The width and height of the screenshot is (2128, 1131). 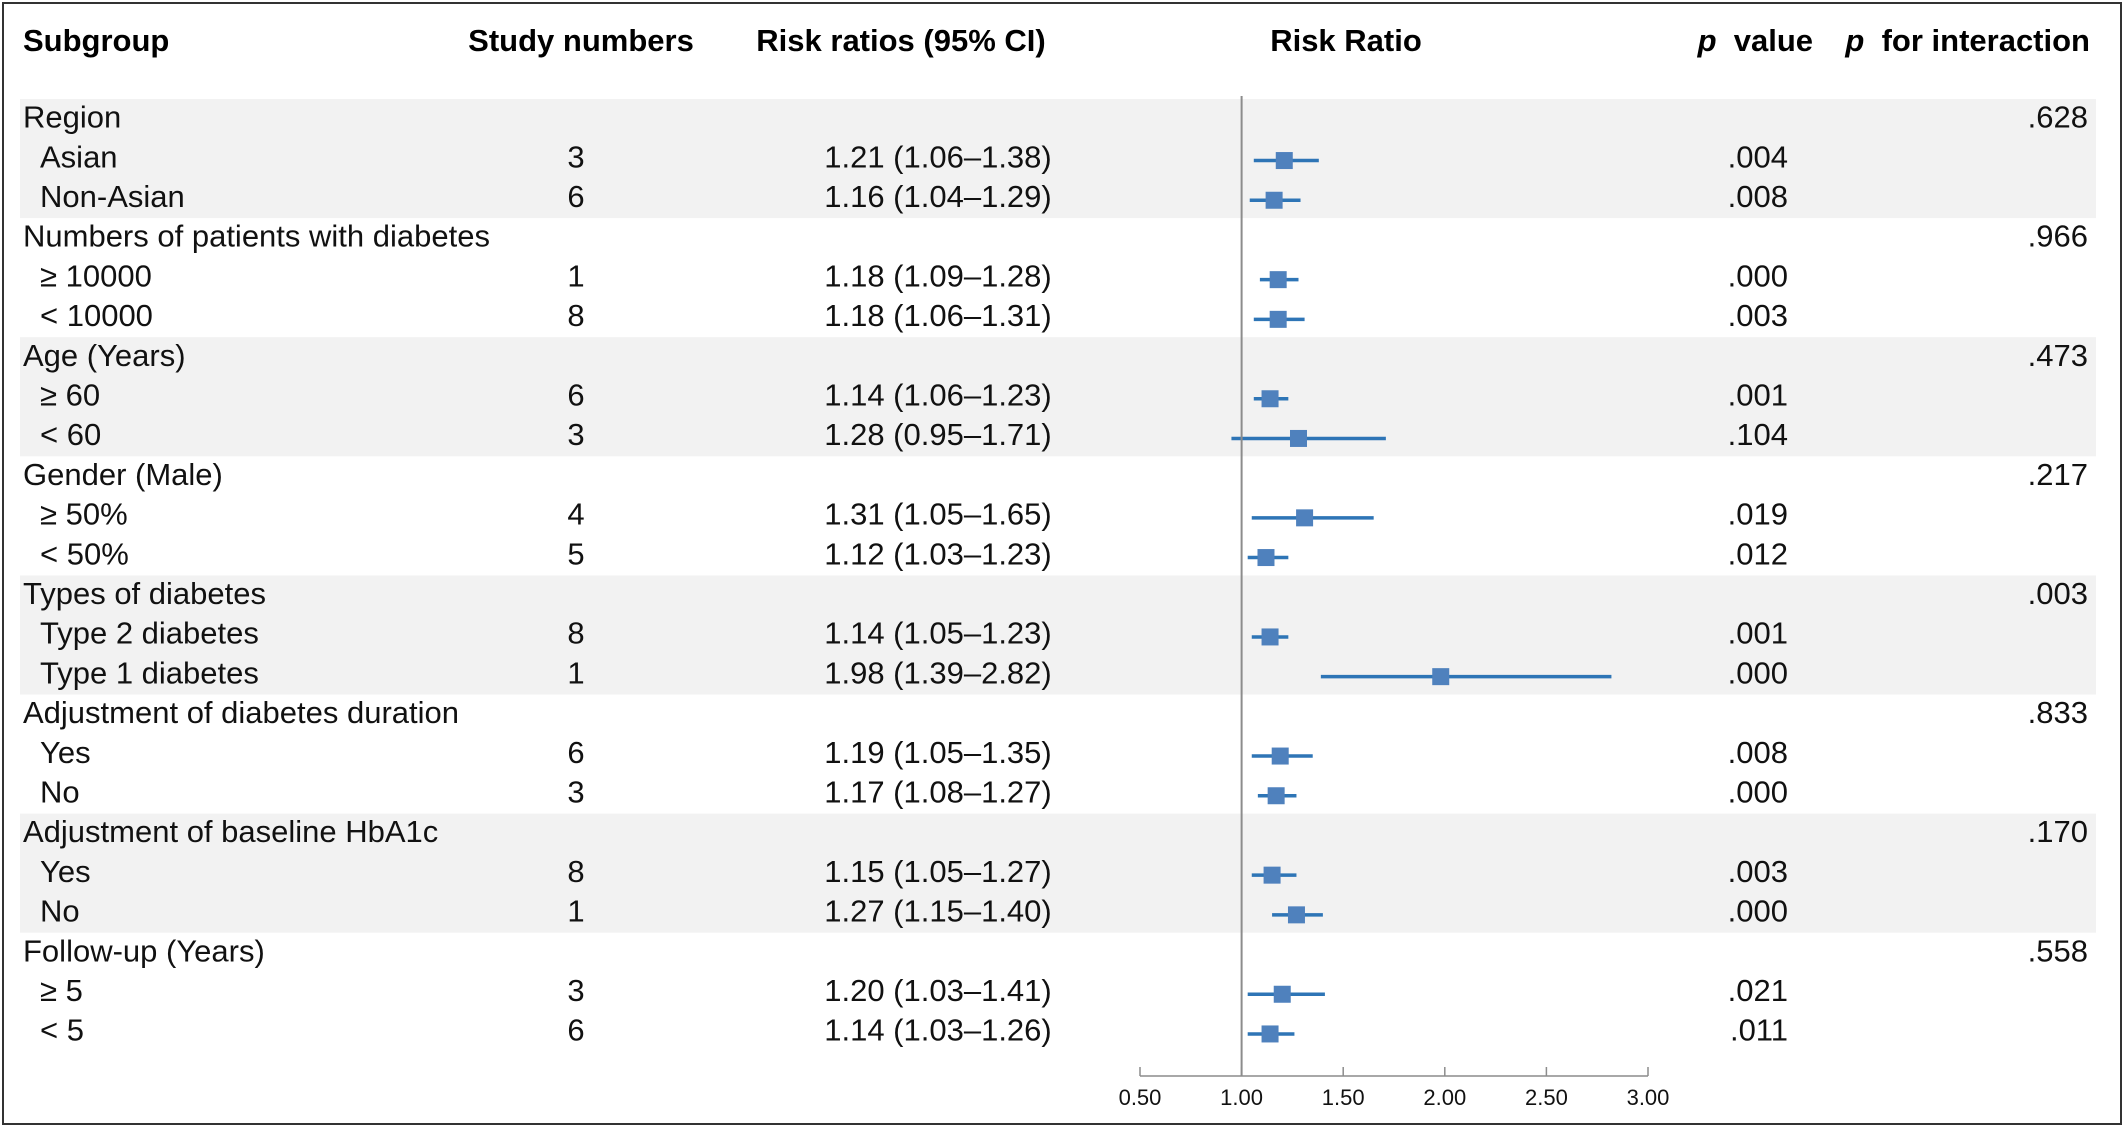 I want to click on group-label: Follow-up (Years), so click(x=144, y=950).